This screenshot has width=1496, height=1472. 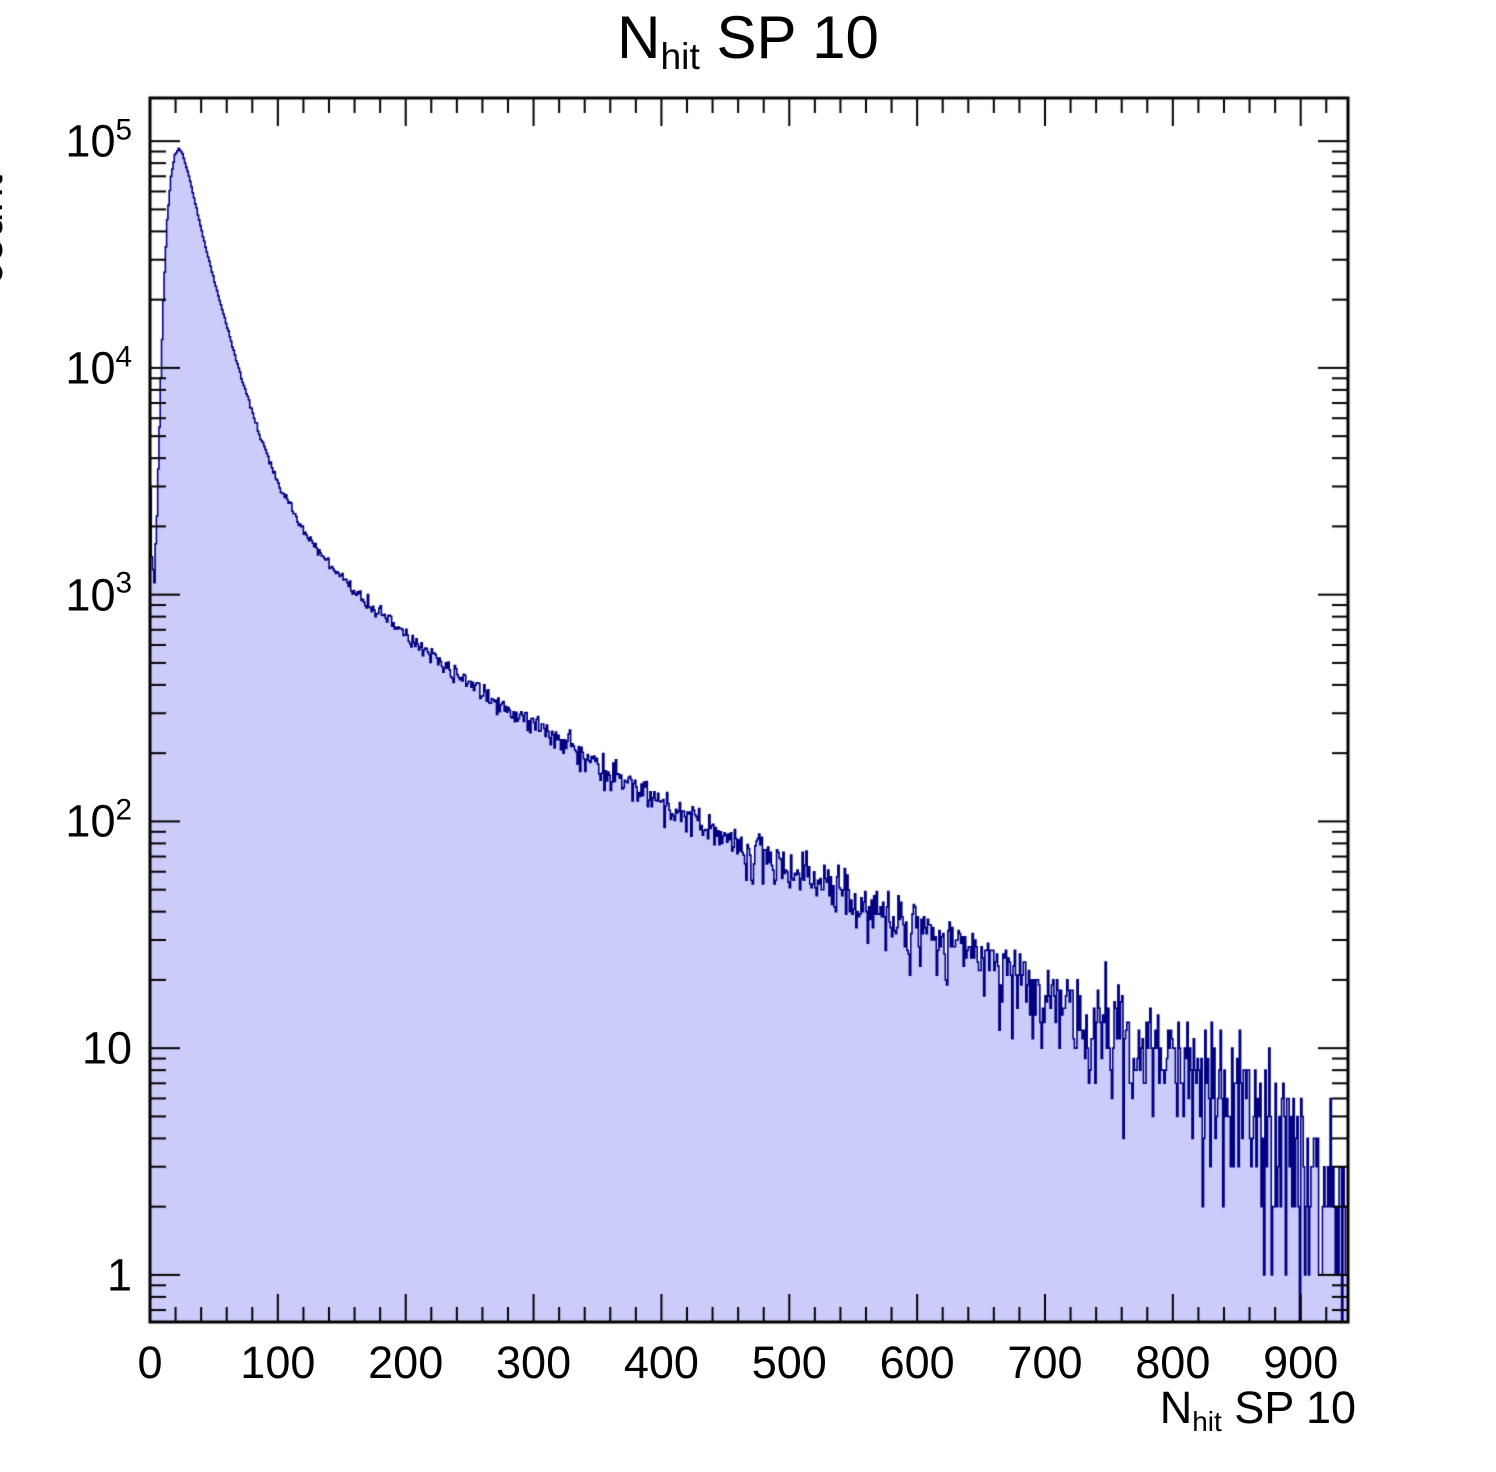 What do you see at coordinates (106, 1048) in the screenshot?
I see `y-axis-tick-label: 10` at bounding box center [106, 1048].